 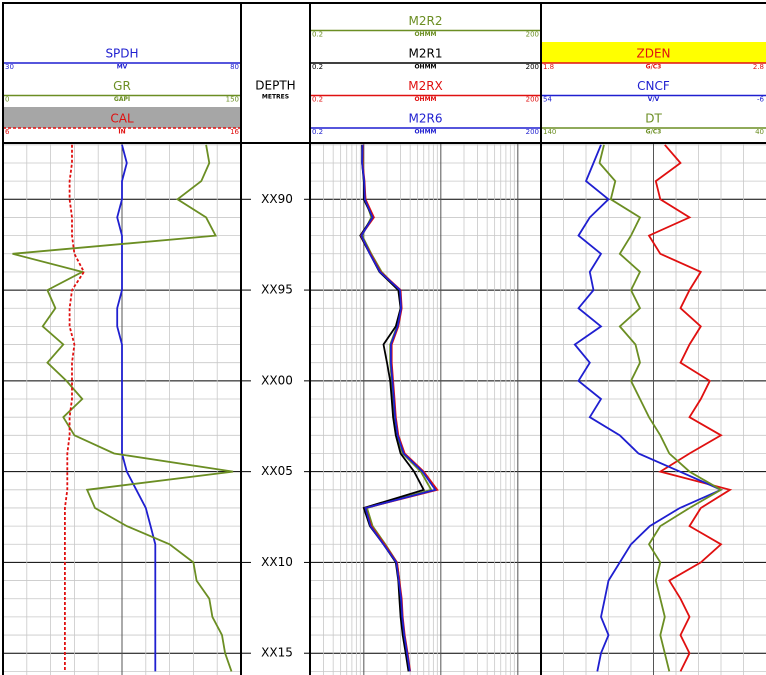 What do you see at coordinates (548, 67) in the screenshot?
I see `scale-left: 1.8` at bounding box center [548, 67].